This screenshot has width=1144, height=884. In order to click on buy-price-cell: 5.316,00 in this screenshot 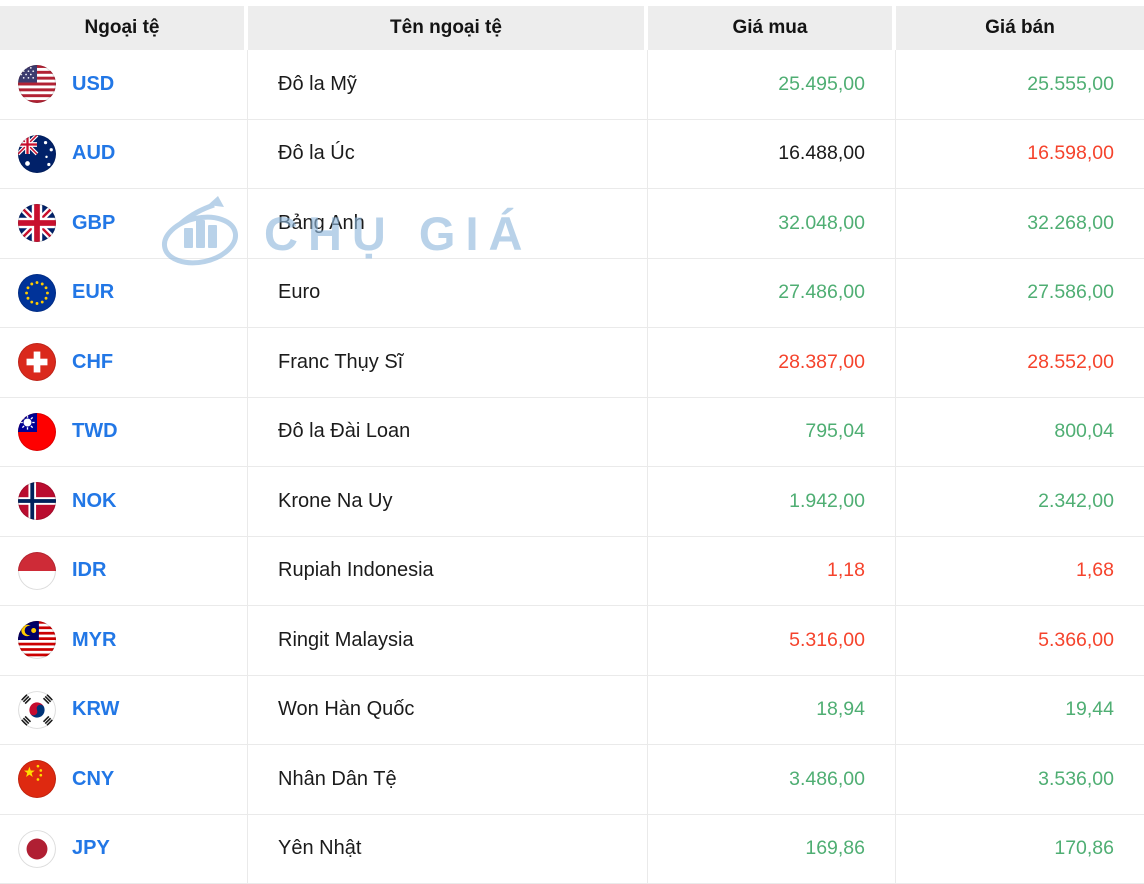, I will do `click(772, 641)`.